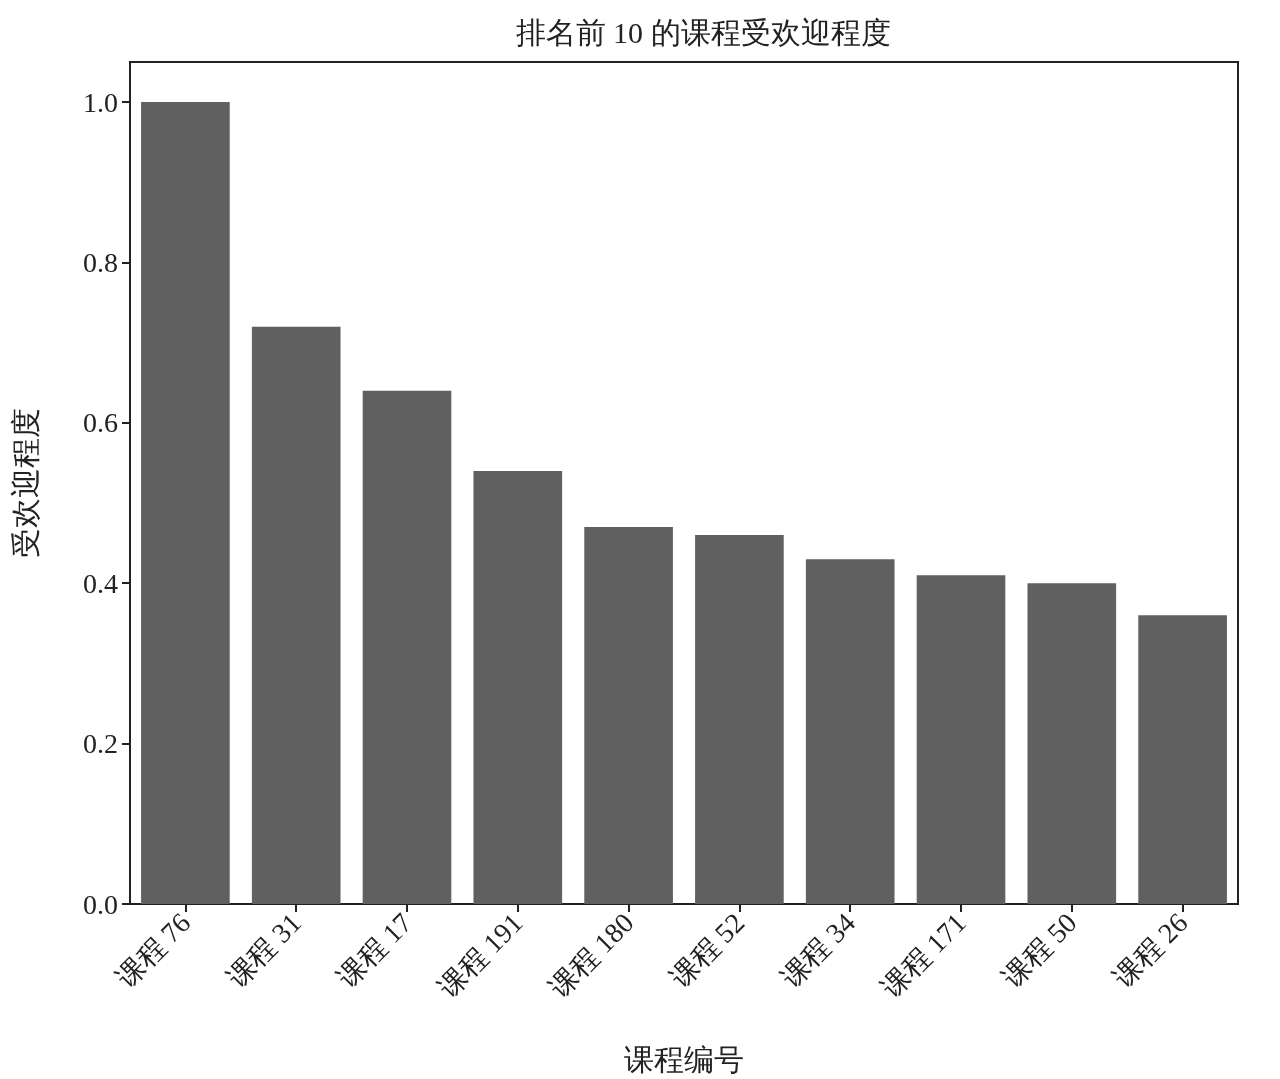 Image resolution: width=1280 pixels, height=1079 pixels. I want to click on y-tick-label: 0.0, so click(100, 904).